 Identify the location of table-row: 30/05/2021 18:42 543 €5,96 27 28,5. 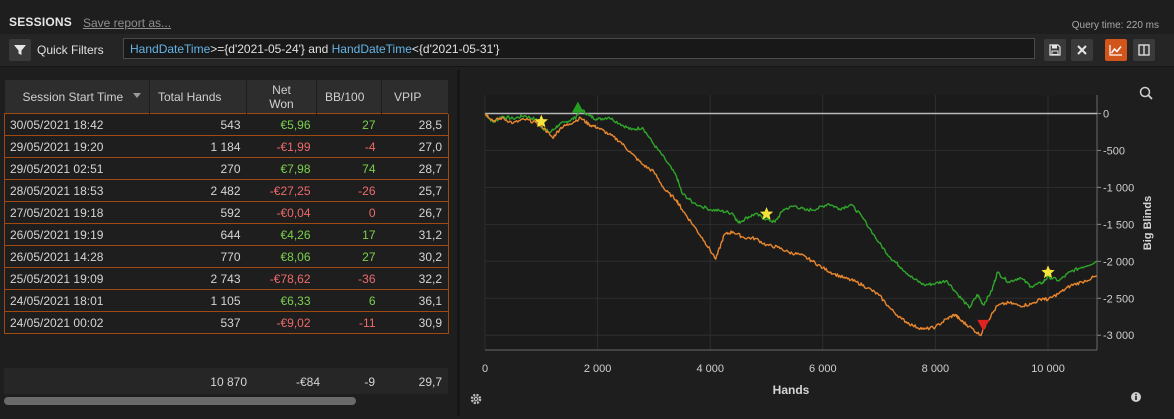
(226, 124).